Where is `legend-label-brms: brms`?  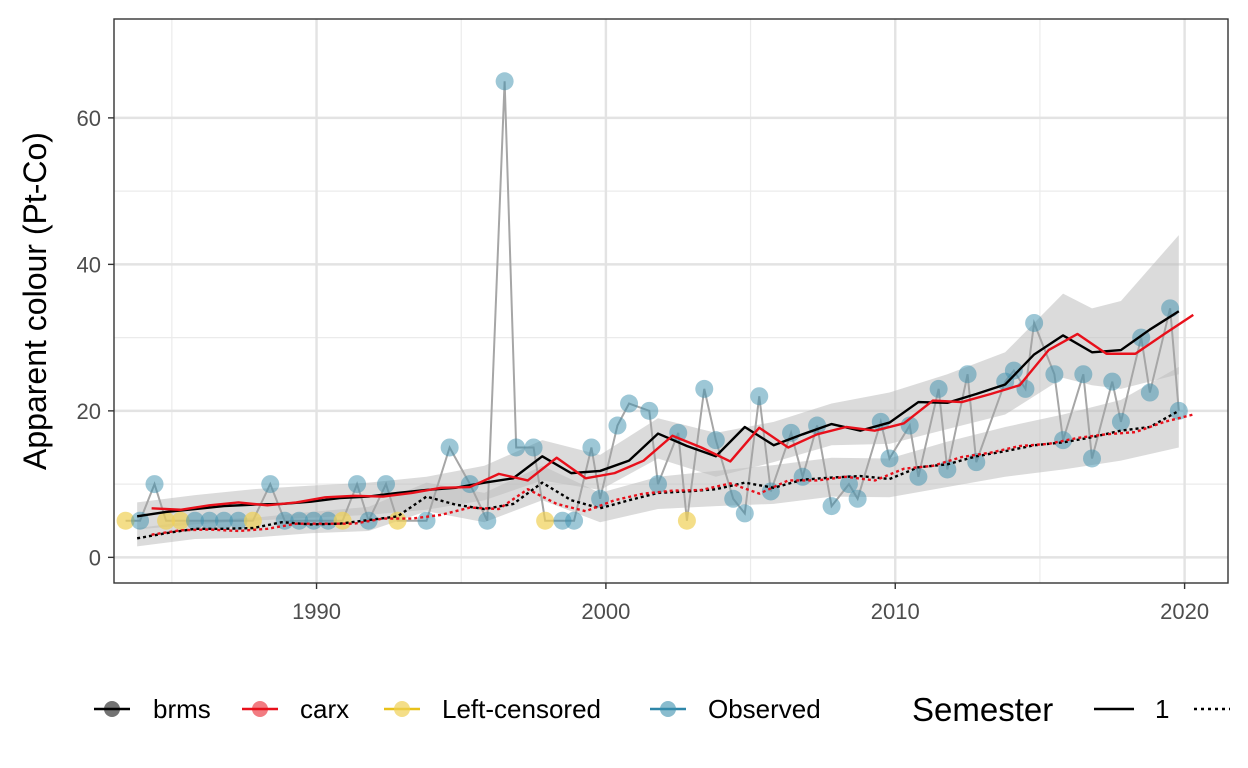 legend-label-brms: brms is located at coordinates (182, 709).